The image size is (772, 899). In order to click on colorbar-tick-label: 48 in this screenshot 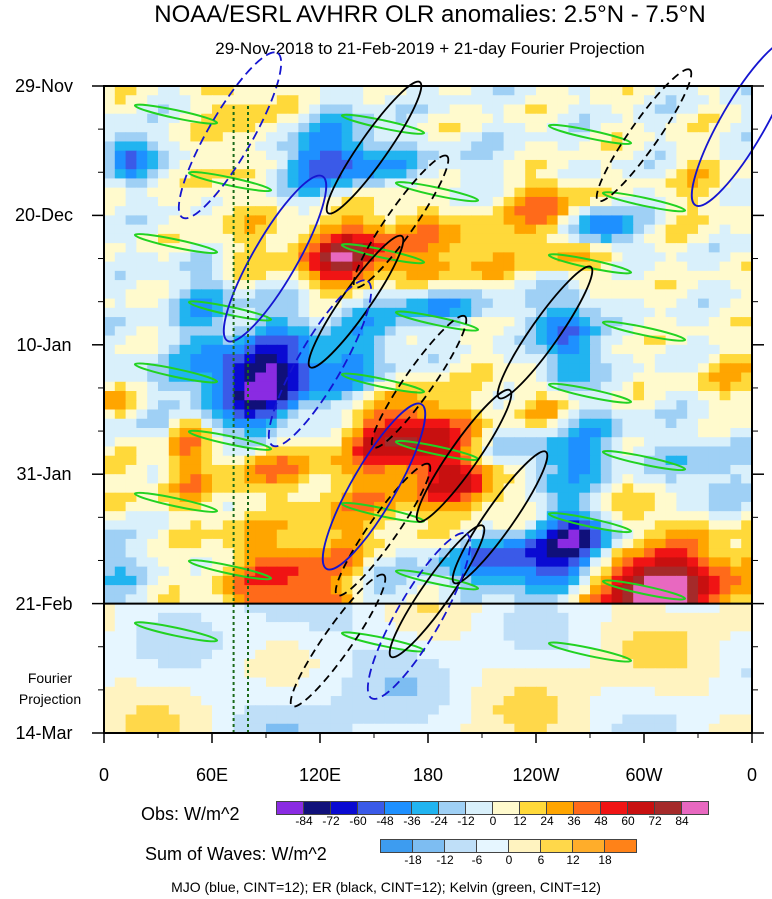, I will do `click(601, 821)`.